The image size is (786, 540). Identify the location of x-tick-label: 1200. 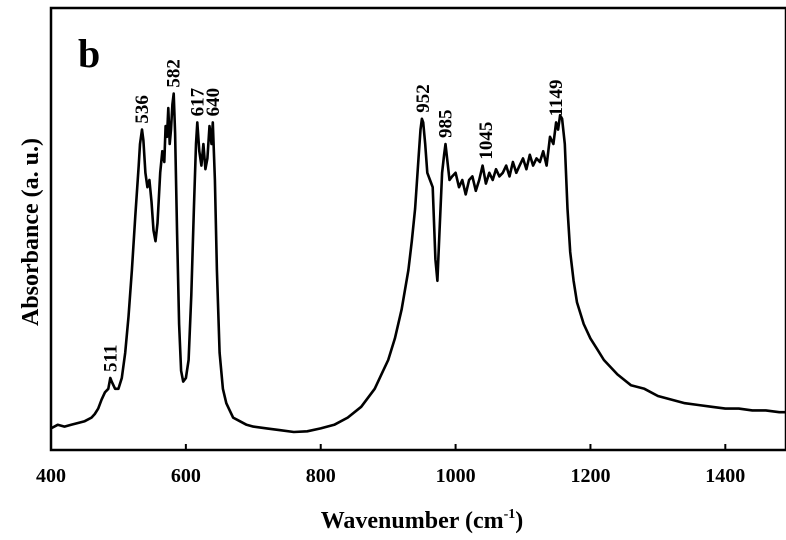
(590, 476).